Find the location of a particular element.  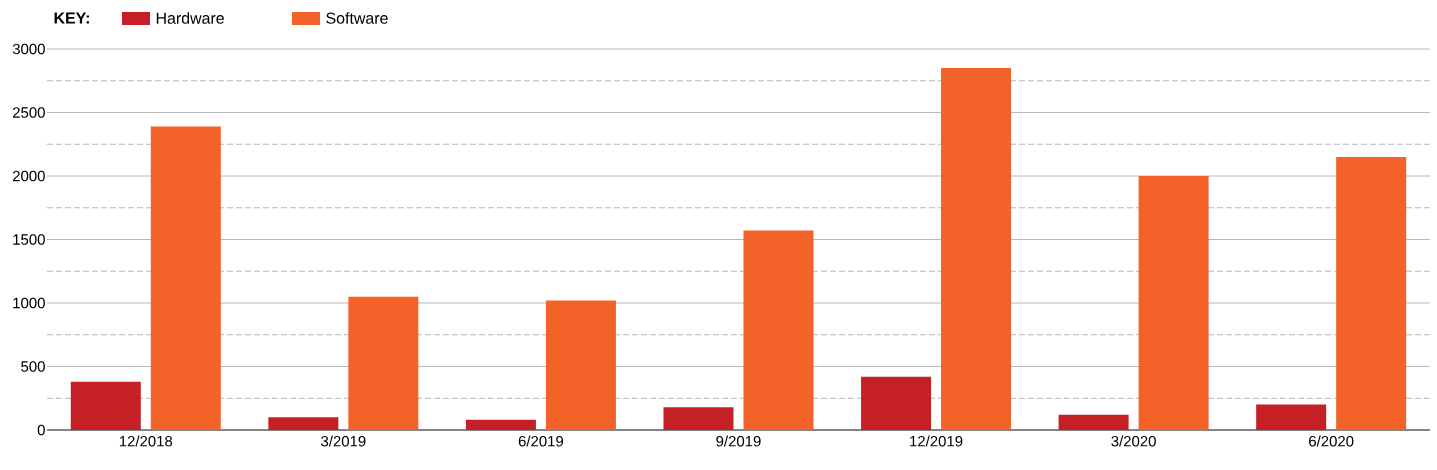

y-tick-label: 2000 is located at coordinates (28, 176).